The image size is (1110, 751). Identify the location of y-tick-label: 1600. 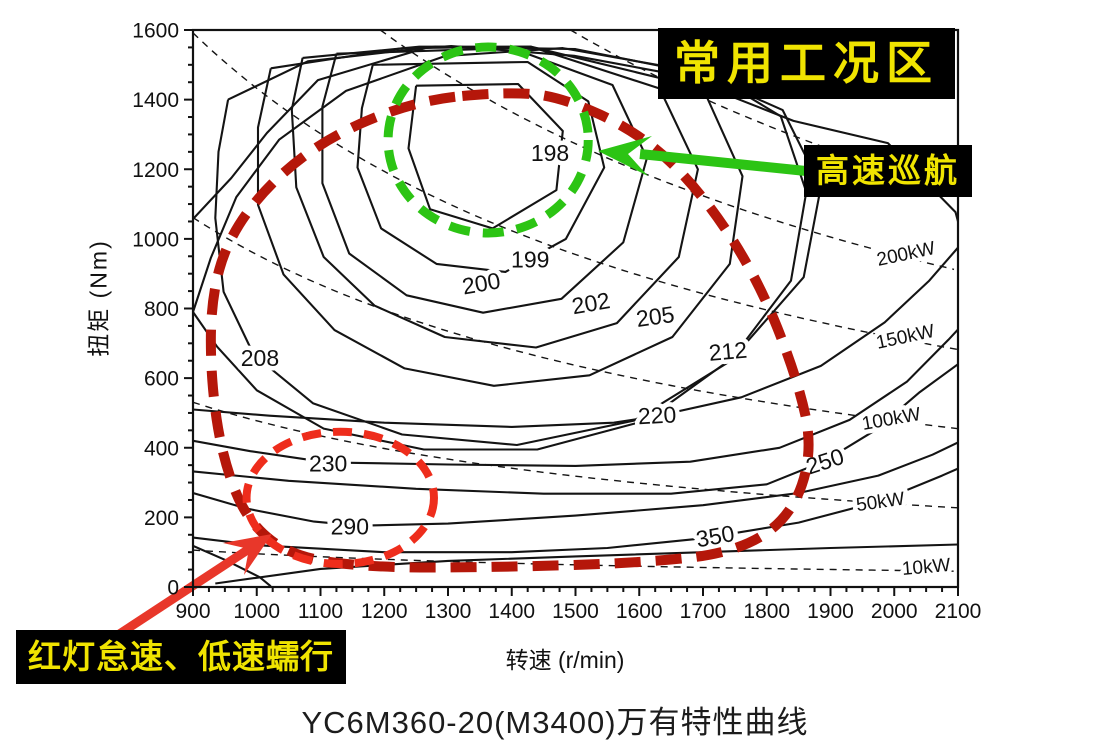
(155, 31).